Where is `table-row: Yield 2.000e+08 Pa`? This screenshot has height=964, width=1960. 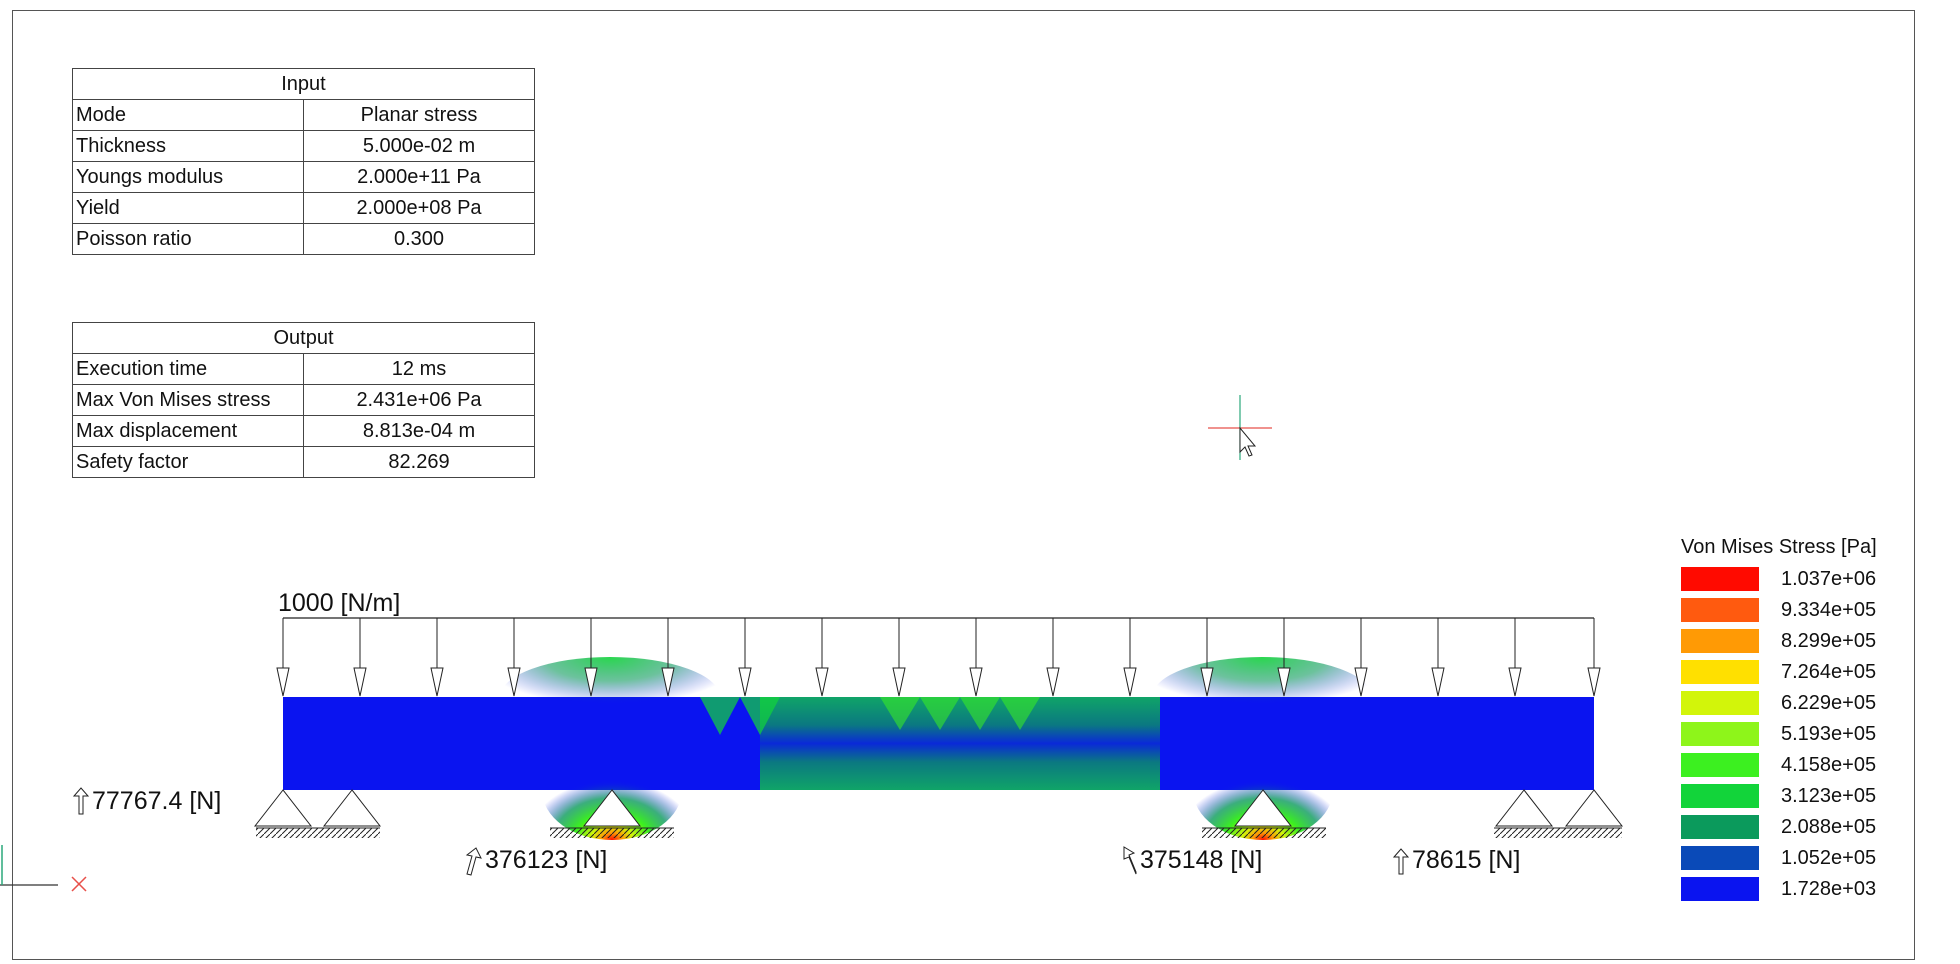 table-row: Yield 2.000e+08 Pa is located at coordinates (303, 208).